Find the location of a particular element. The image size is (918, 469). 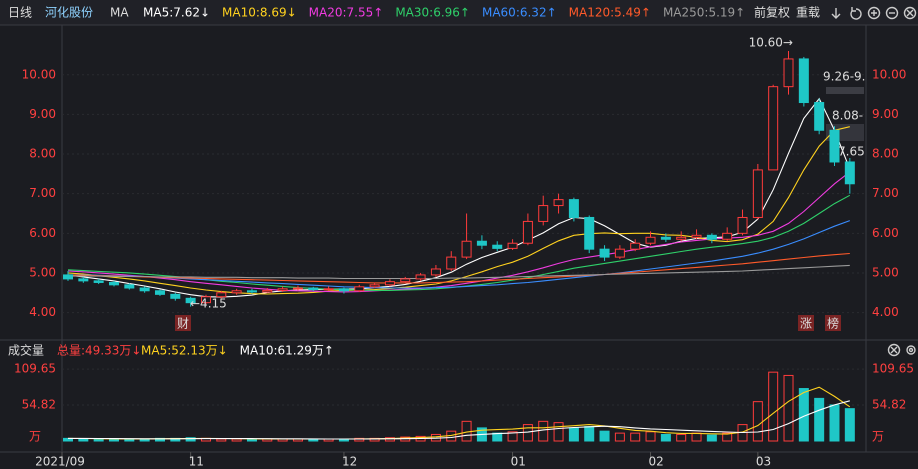

adjust: 前复权 is located at coordinates (772, 12).